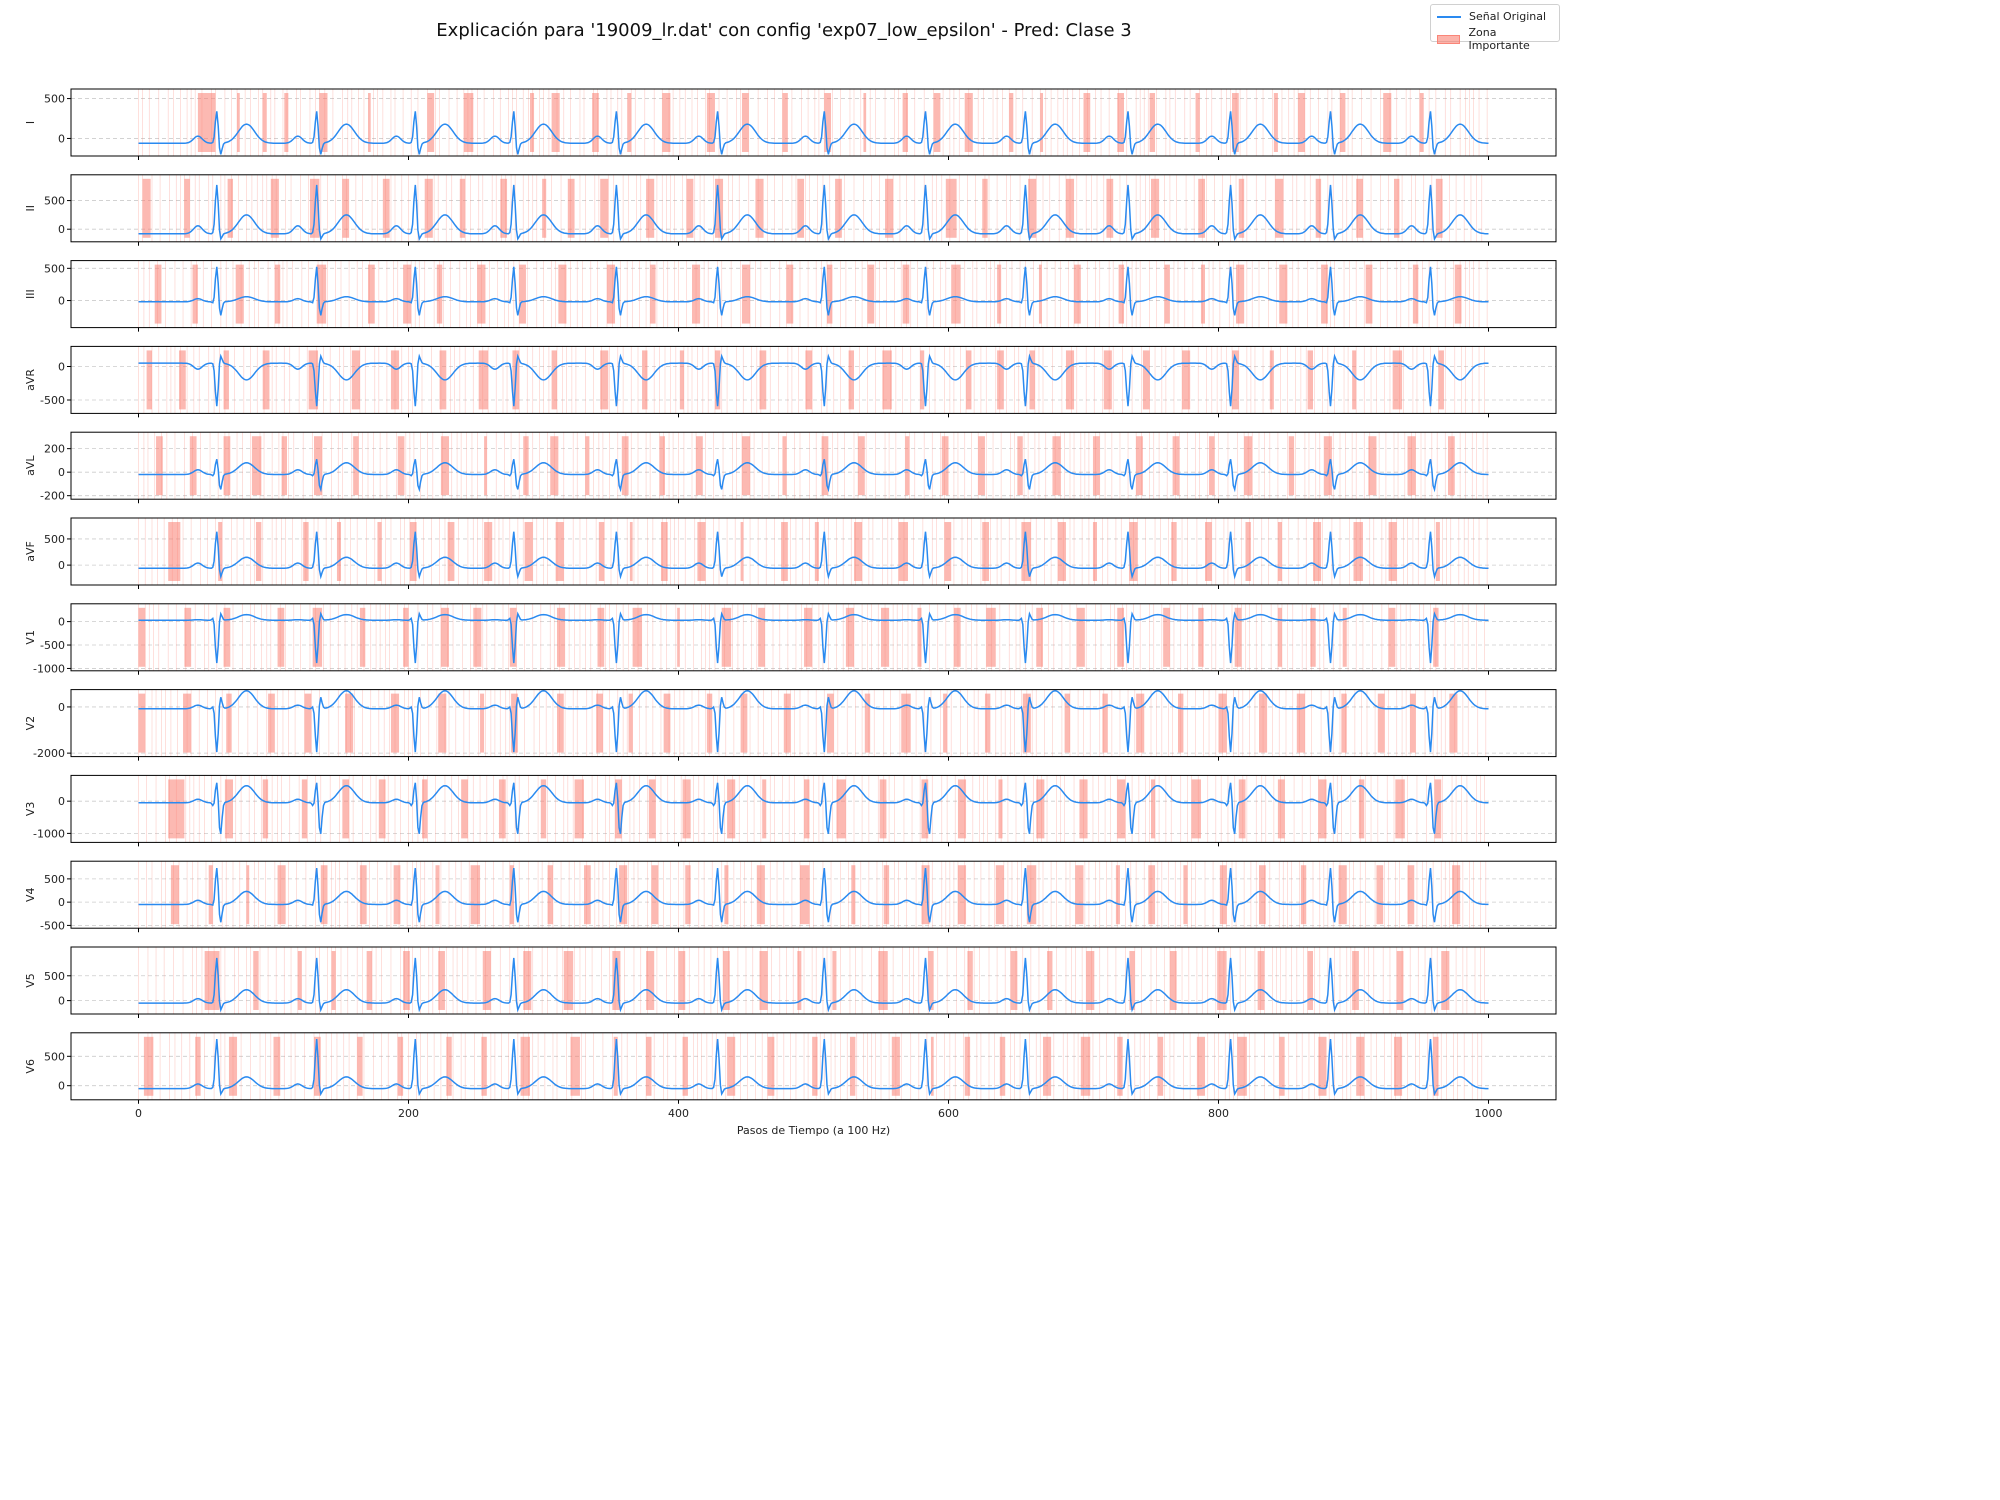 This screenshot has height=1500, width=2000. What do you see at coordinates (1218, 1113) in the screenshot?
I see `x-tick-label: 800` at bounding box center [1218, 1113].